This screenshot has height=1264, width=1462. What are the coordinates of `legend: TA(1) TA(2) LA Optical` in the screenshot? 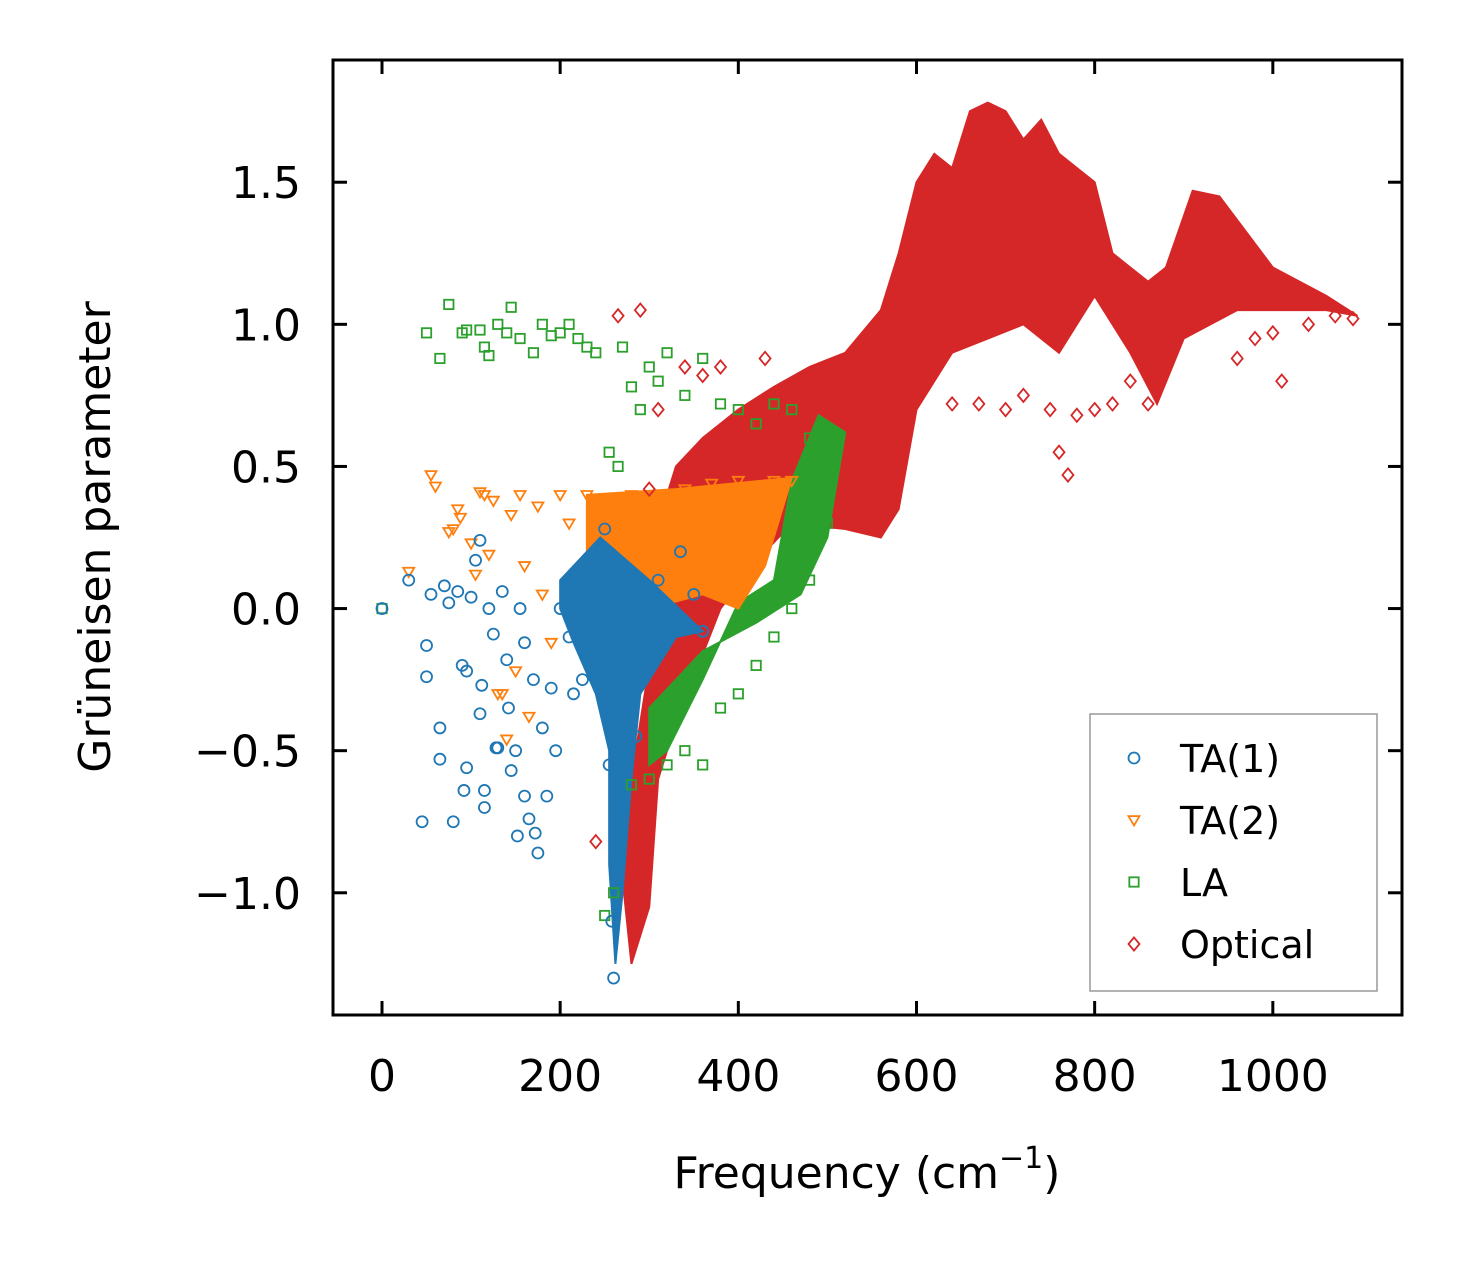 It's located at (1233, 852).